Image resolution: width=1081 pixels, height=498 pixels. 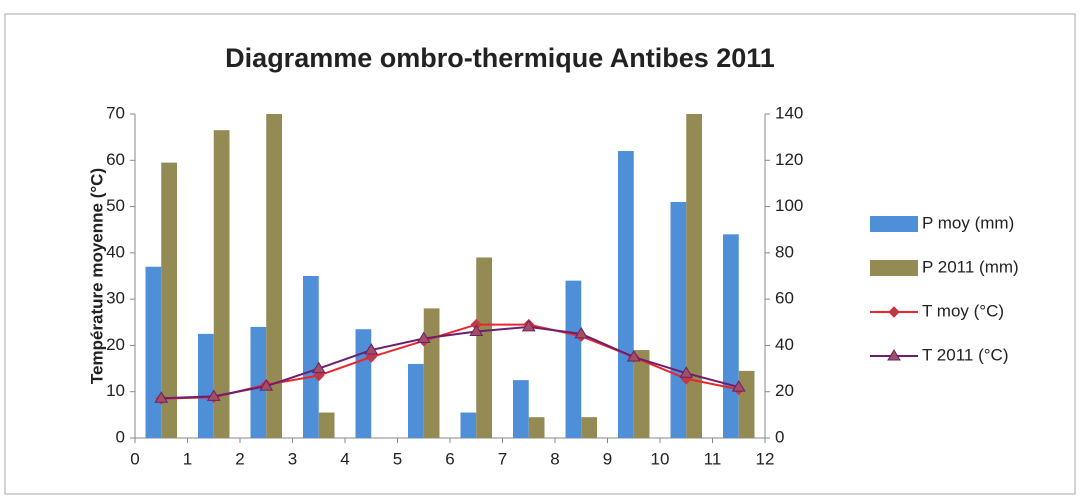 I want to click on y-tick-label: 40, so click(x=115, y=251).